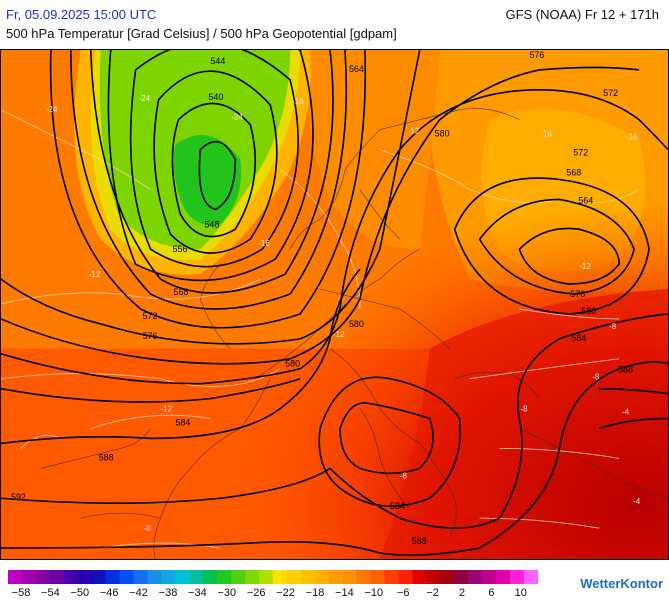 This screenshot has height=601, width=669. Describe the element at coordinates (403, 593) in the screenshot. I see `colorscale-label: −6` at that location.